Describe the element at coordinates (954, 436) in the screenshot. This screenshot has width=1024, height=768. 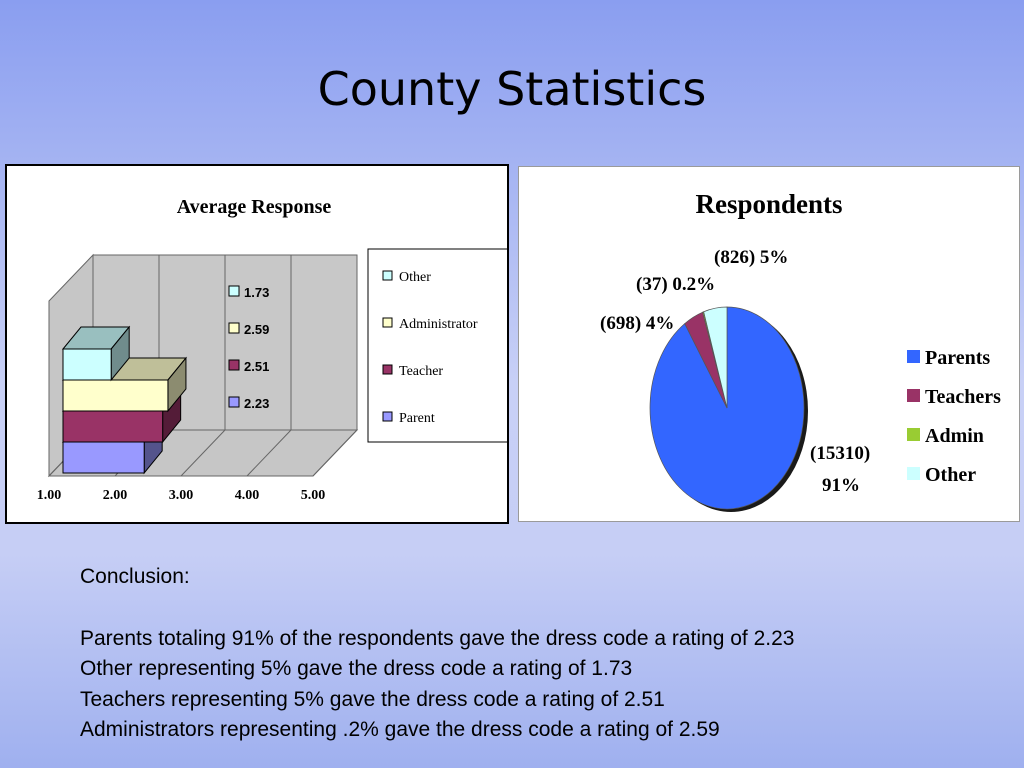
I see `legend-label: Admin` at that location.